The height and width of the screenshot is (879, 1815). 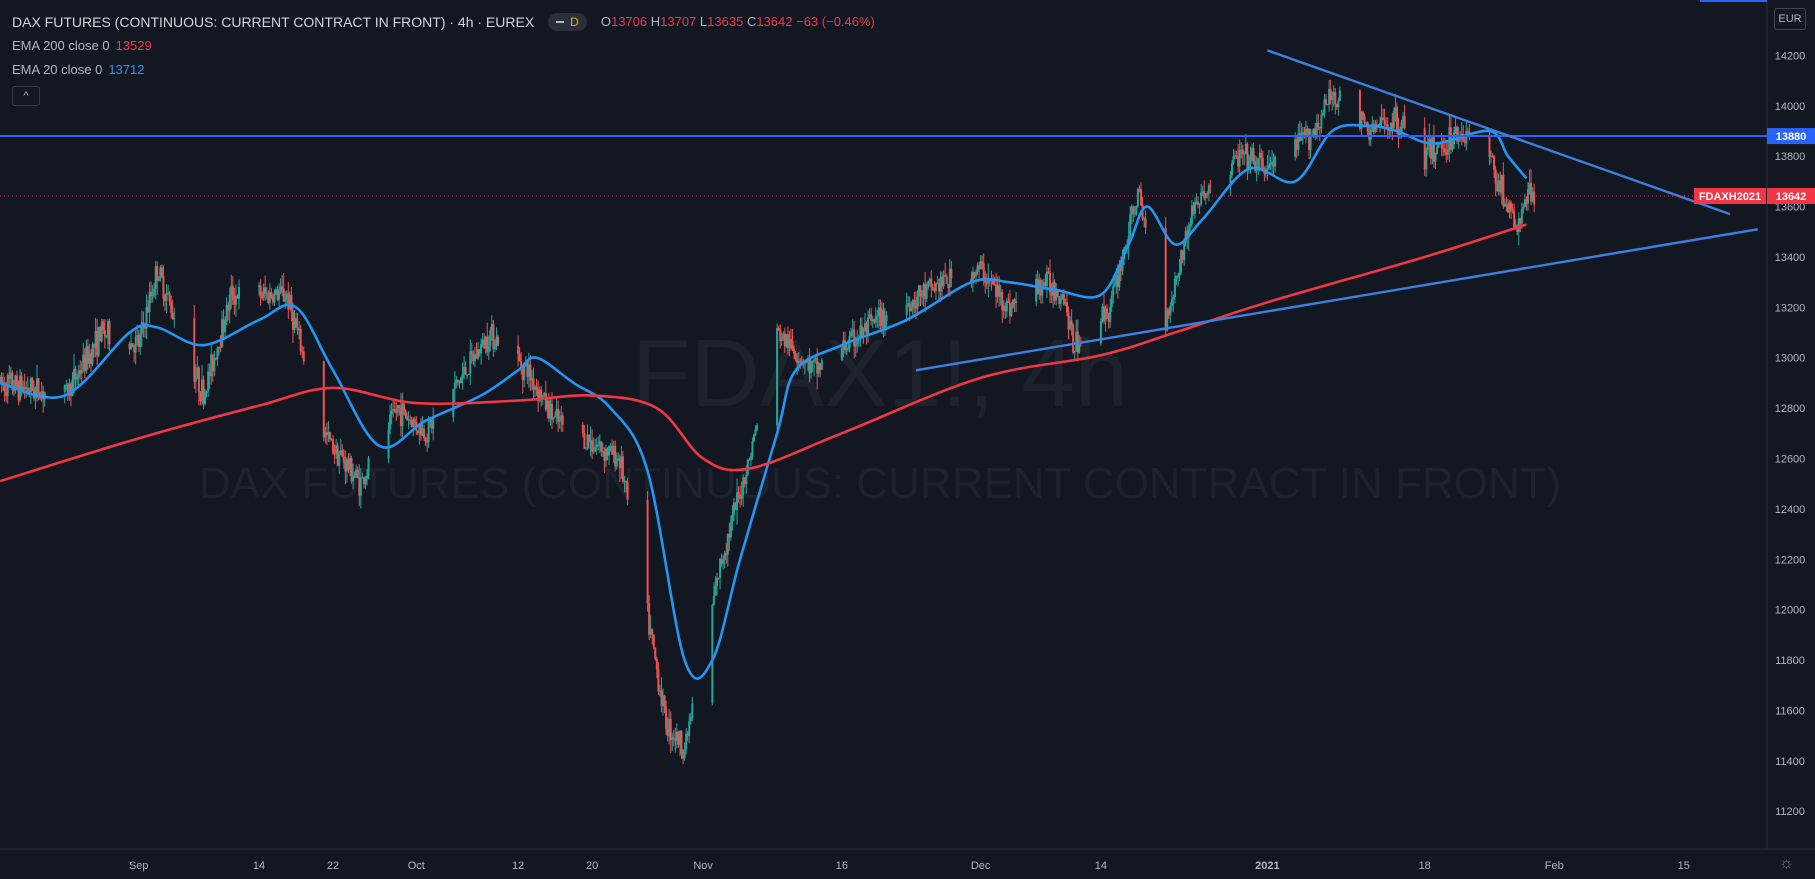 I want to click on ema200-legend: EMA 200 close 0 13529, so click(x=82, y=45).